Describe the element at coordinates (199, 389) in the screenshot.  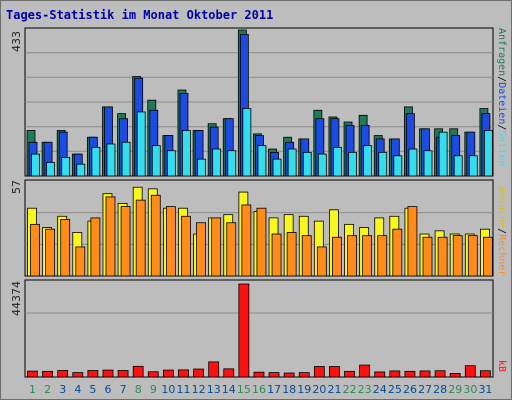
I see `day-label: 12` at that location.